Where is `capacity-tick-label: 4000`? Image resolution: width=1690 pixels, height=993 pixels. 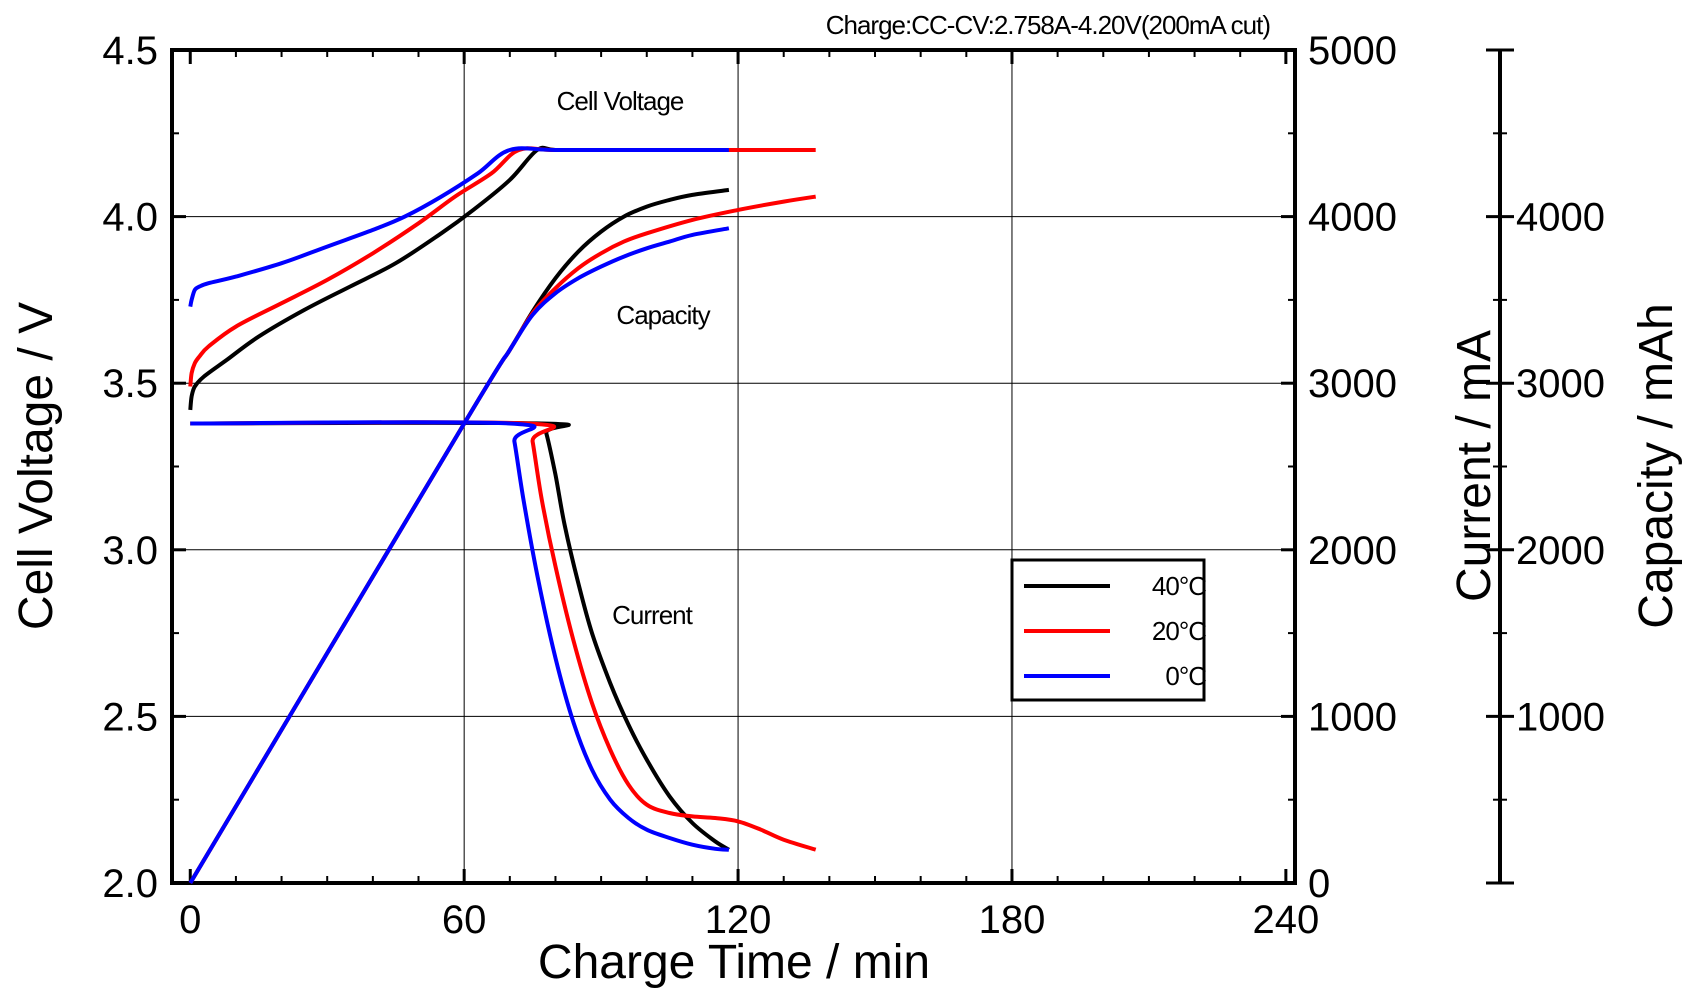
capacity-tick-label: 4000 is located at coordinates (1560, 218).